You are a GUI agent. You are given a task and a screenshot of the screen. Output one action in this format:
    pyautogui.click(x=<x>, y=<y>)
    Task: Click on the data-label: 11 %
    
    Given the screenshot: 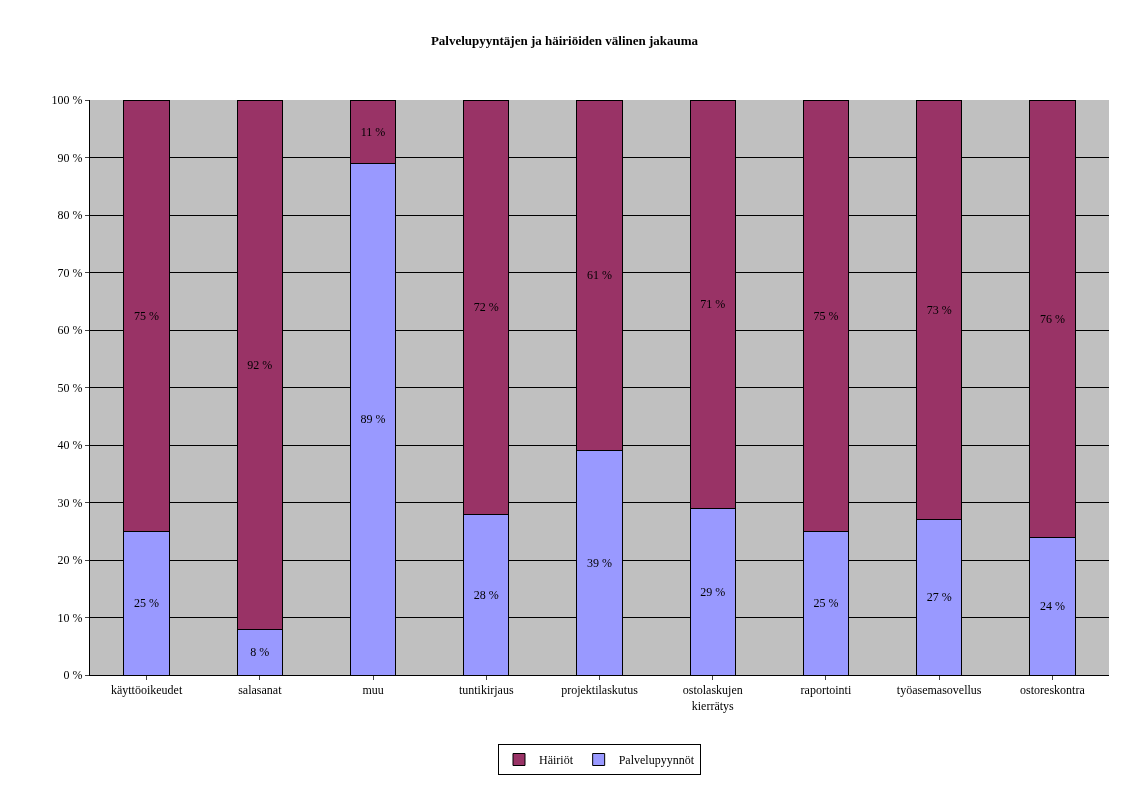 What is the action you would take?
    pyautogui.click(x=373, y=131)
    